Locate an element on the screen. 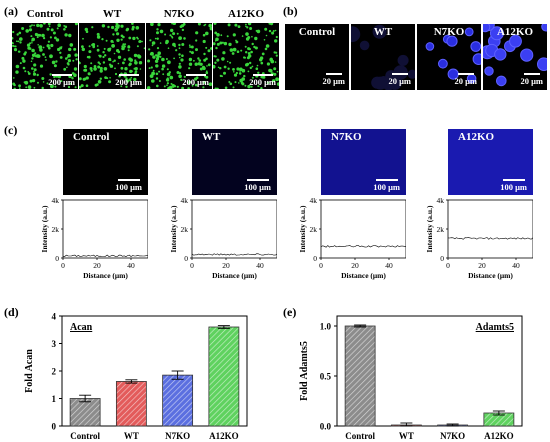  panel-b-image-title: Control is located at coordinates (317, 32).